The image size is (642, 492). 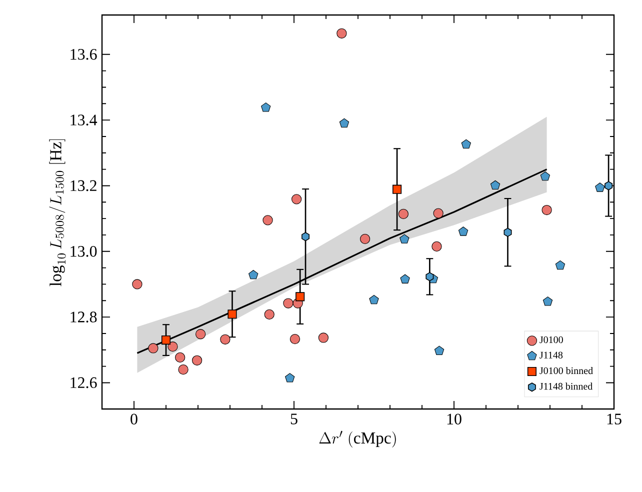 I want to click on y-tick-label: 12.6, so click(x=83, y=382).